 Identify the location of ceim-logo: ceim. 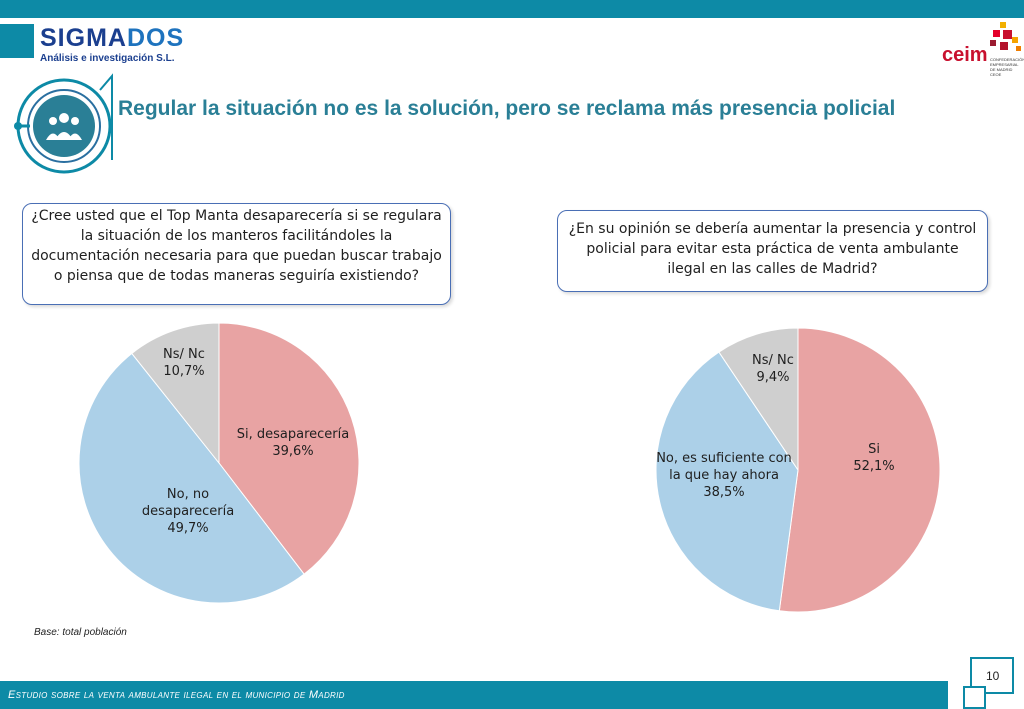
(965, 55).